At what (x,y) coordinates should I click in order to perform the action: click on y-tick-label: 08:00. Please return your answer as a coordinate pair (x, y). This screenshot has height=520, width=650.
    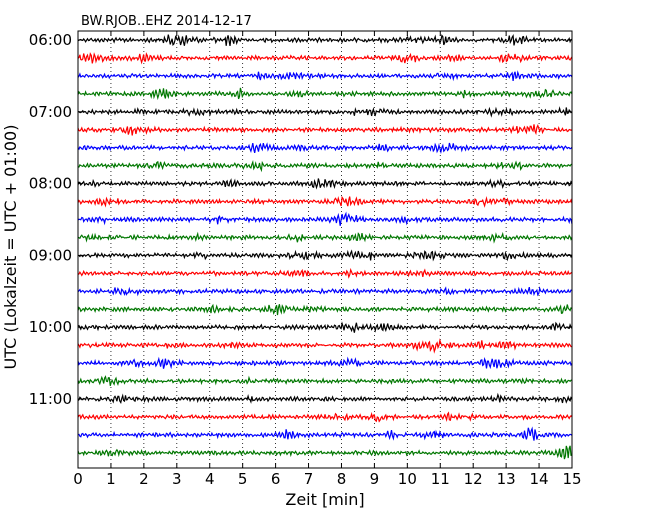
    Looking at the image, I should click on (50, 184).